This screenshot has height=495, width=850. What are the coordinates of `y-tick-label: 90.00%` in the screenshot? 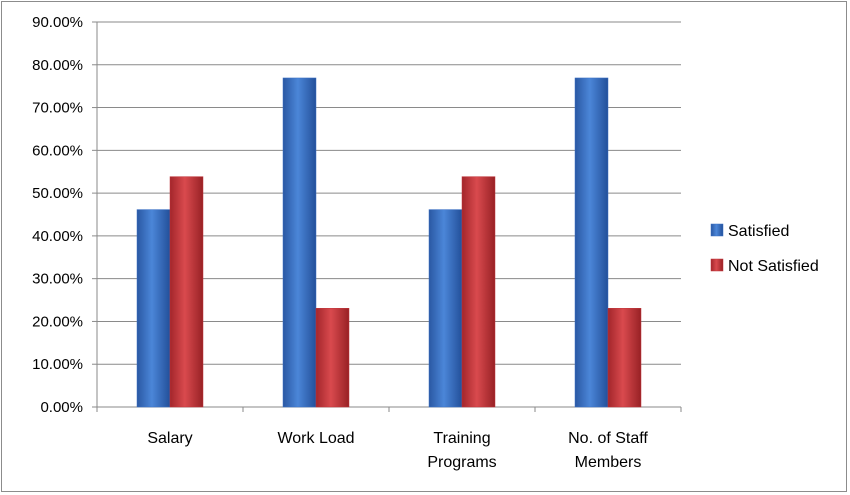 It's located at (57, 22).